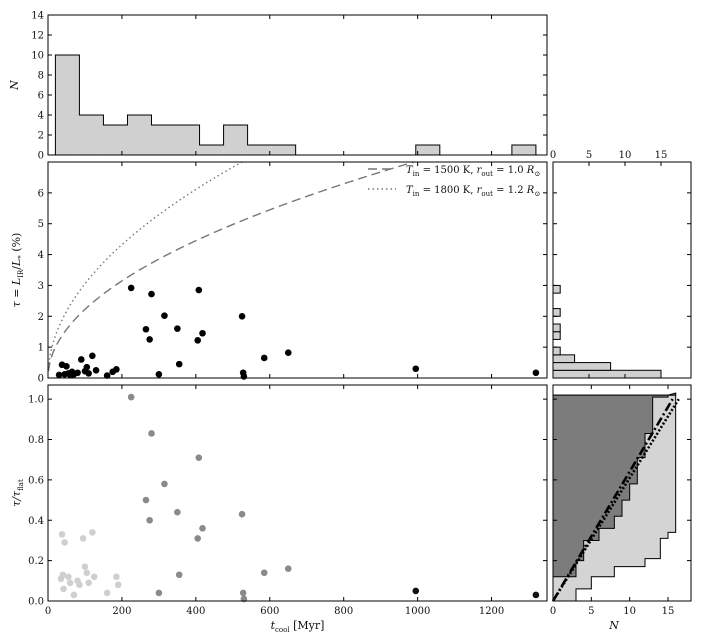  Describe the element at coordinates (537, 194) in the screenshot. I see `legend-R-sub: ⊙` at that location.